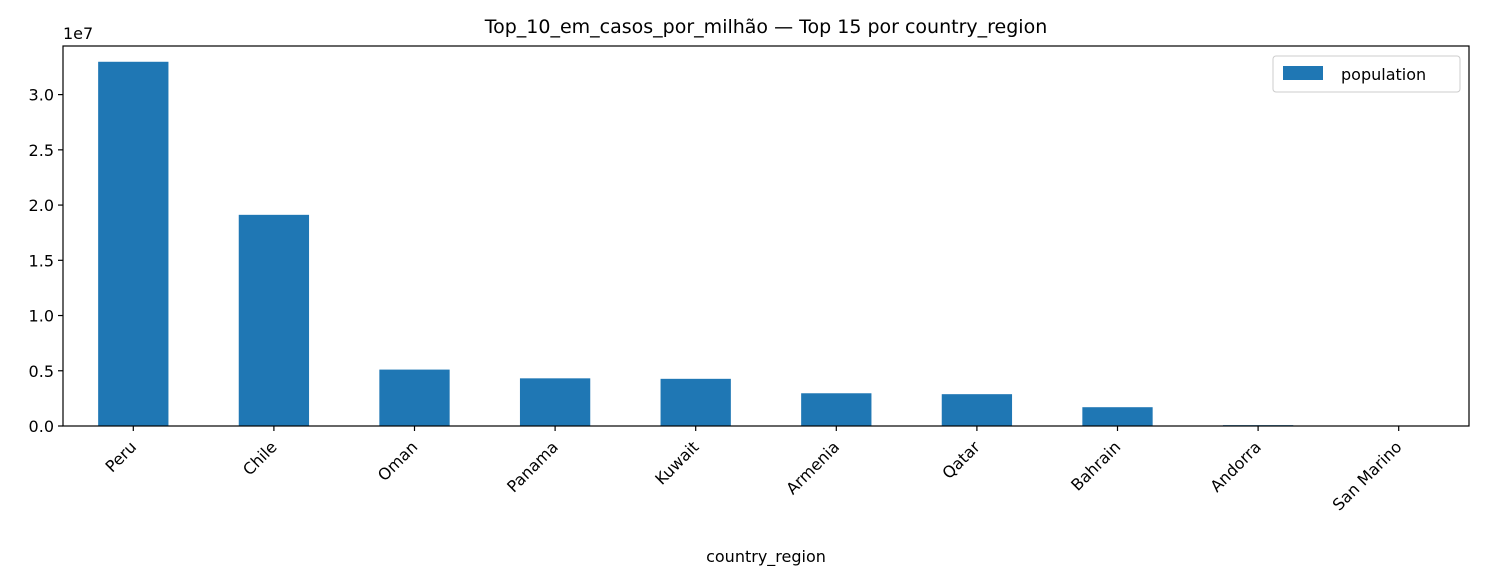  I want to click on bar-kuwait, so click(695, 402).